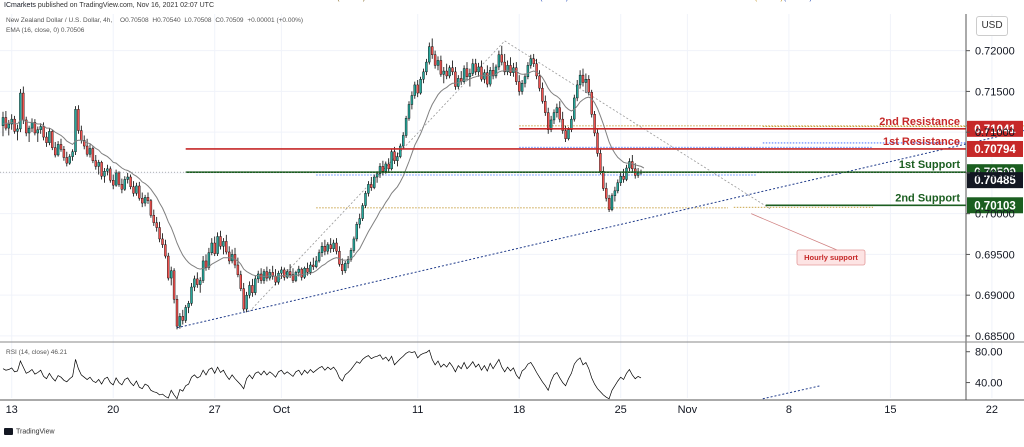 This screenshot has height=447, width=1024. I want to click on level-name-2: 1st Support, so click(929, 165).